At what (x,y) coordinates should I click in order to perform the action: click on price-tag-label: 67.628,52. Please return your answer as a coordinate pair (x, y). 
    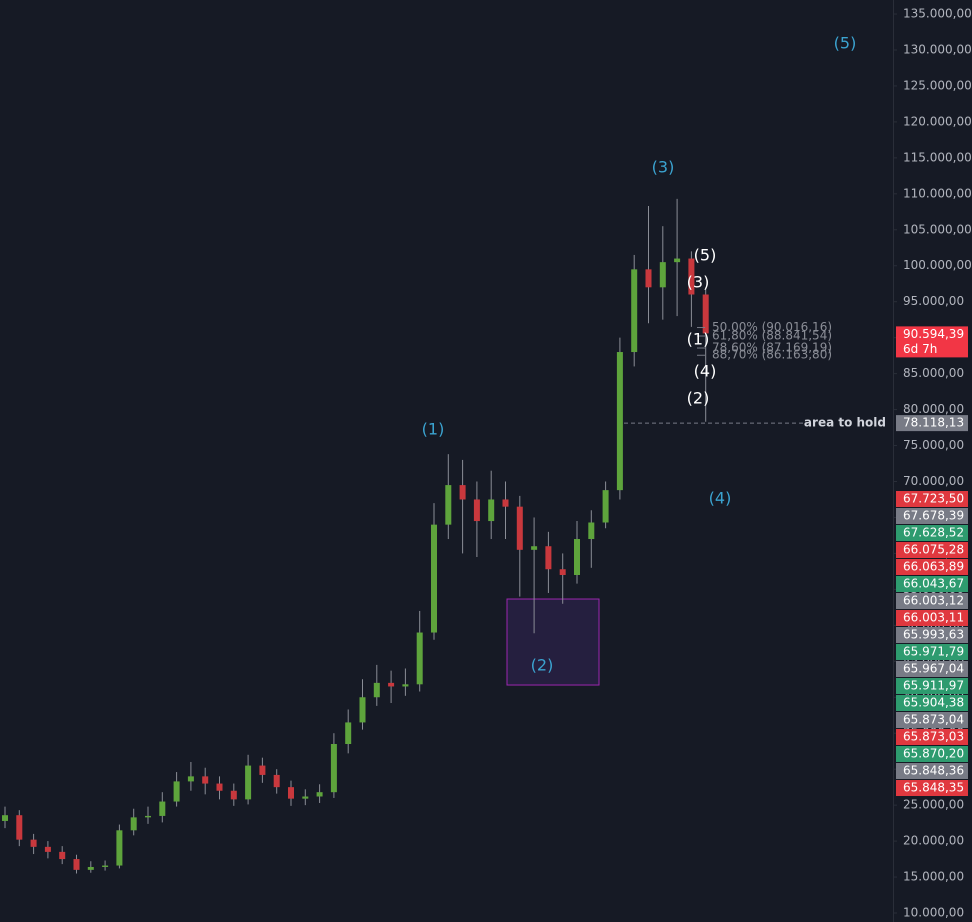
    Looking at the image, I should click on (933, 533).